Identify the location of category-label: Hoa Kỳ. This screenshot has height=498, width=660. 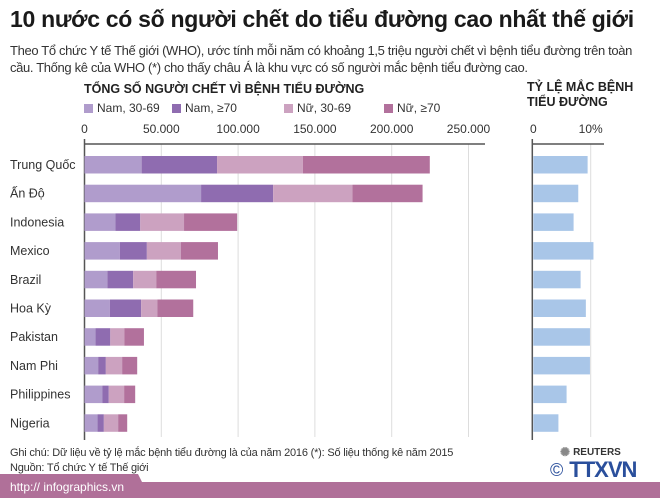
(31, 309).